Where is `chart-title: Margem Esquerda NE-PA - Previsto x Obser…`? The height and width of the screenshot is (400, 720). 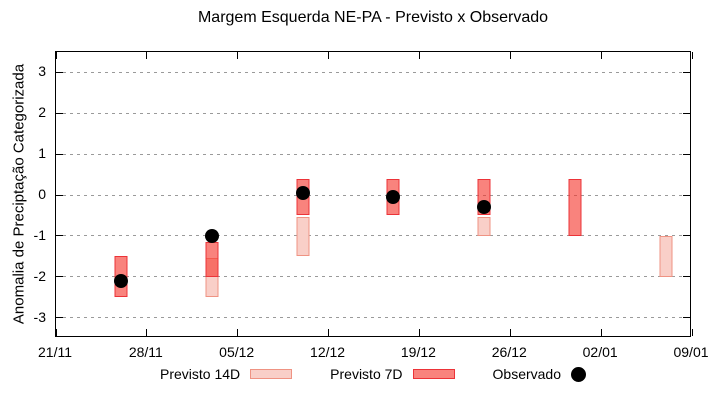
chart-title: Margem Esquerda NE-PA - Previsto x Obser… is located at coordinates (373, 17).